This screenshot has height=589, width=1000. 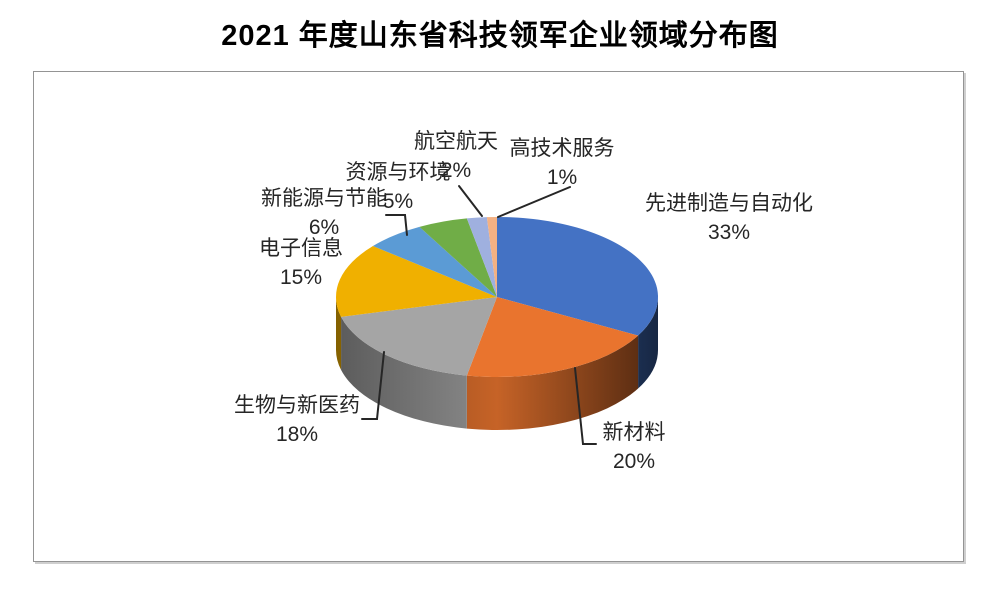 What do you see at coordinates (324, 227) in the screenshot?
I see `slice-percent-text: 6%` at bounding box center [324, 227].